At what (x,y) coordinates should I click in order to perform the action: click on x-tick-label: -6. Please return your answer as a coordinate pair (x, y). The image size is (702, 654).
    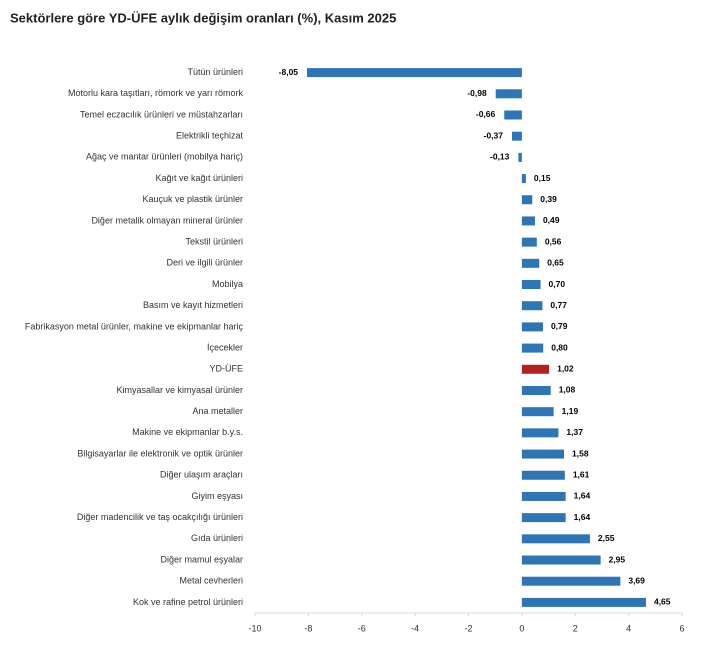
    Looking at the image, I should click on (362, 628).